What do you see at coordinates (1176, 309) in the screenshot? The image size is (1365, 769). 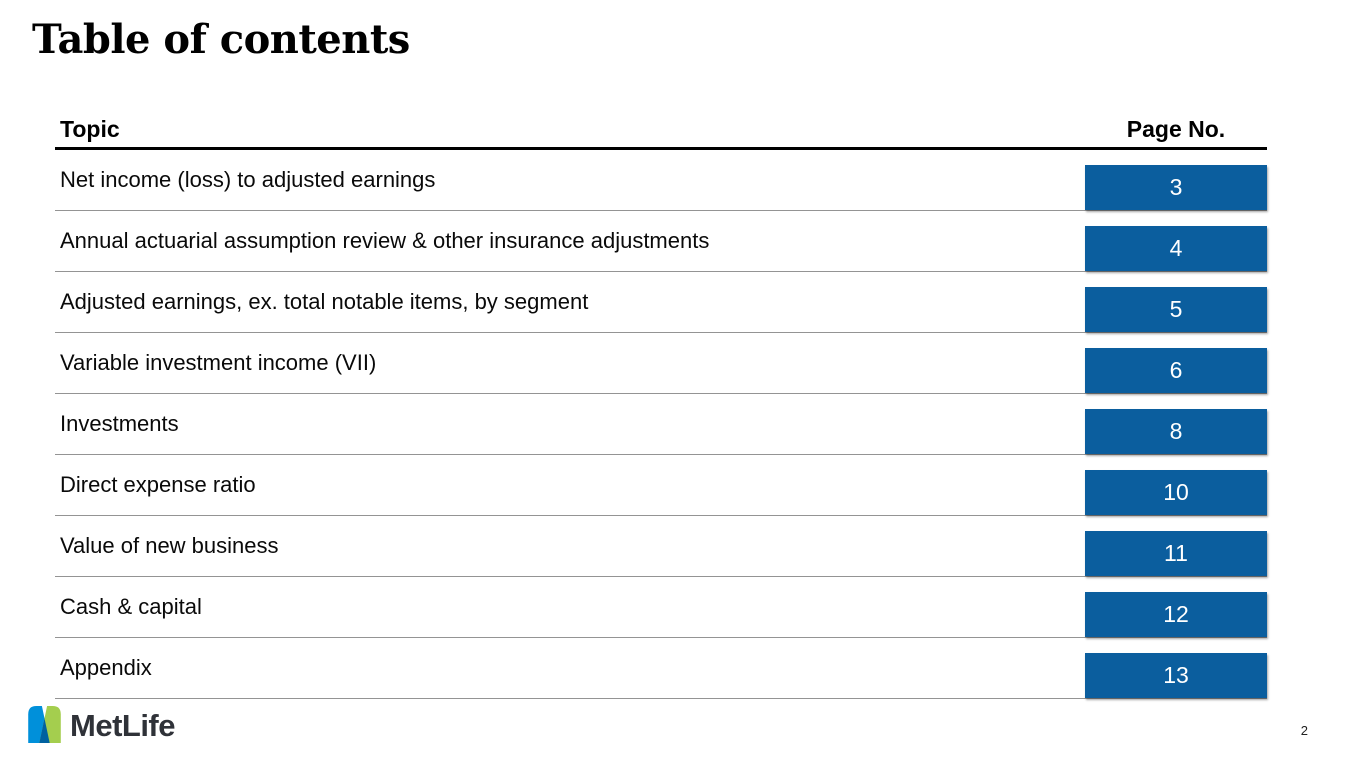 I see `page-number-box: 5` at bounding box center [1176, 309].